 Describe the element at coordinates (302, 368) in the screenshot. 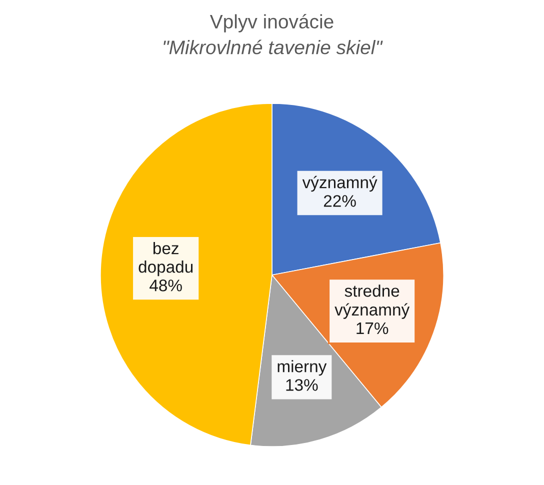

I see `slice-label: mierny` at that location.